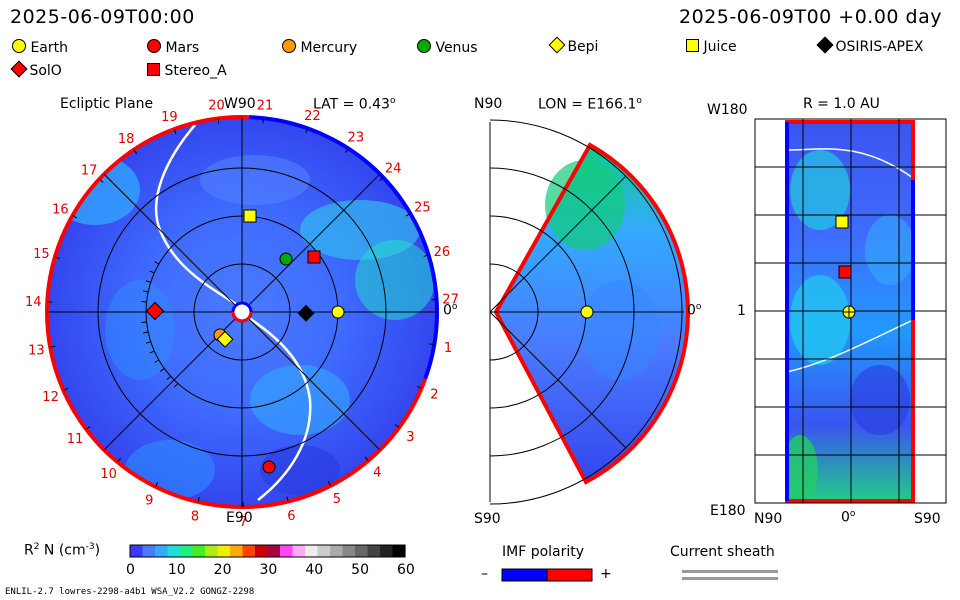 This screenshot has height=600, width=960. I want to click on lon-zero: 0, so click(447, 310).